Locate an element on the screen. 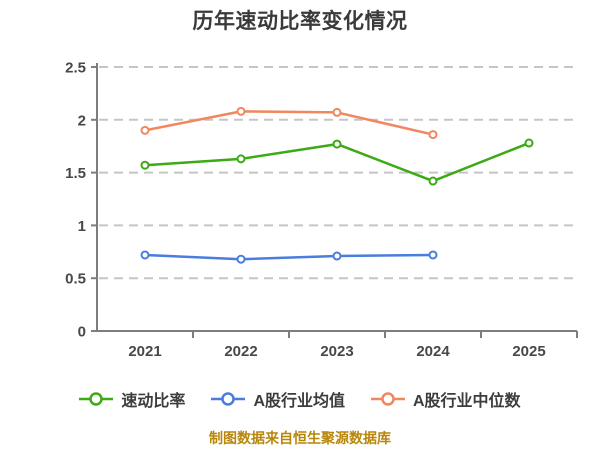 The height and width of the screenshot is (450, 600). y-tick-label: 0.5 is located at coordinates (75, 279).